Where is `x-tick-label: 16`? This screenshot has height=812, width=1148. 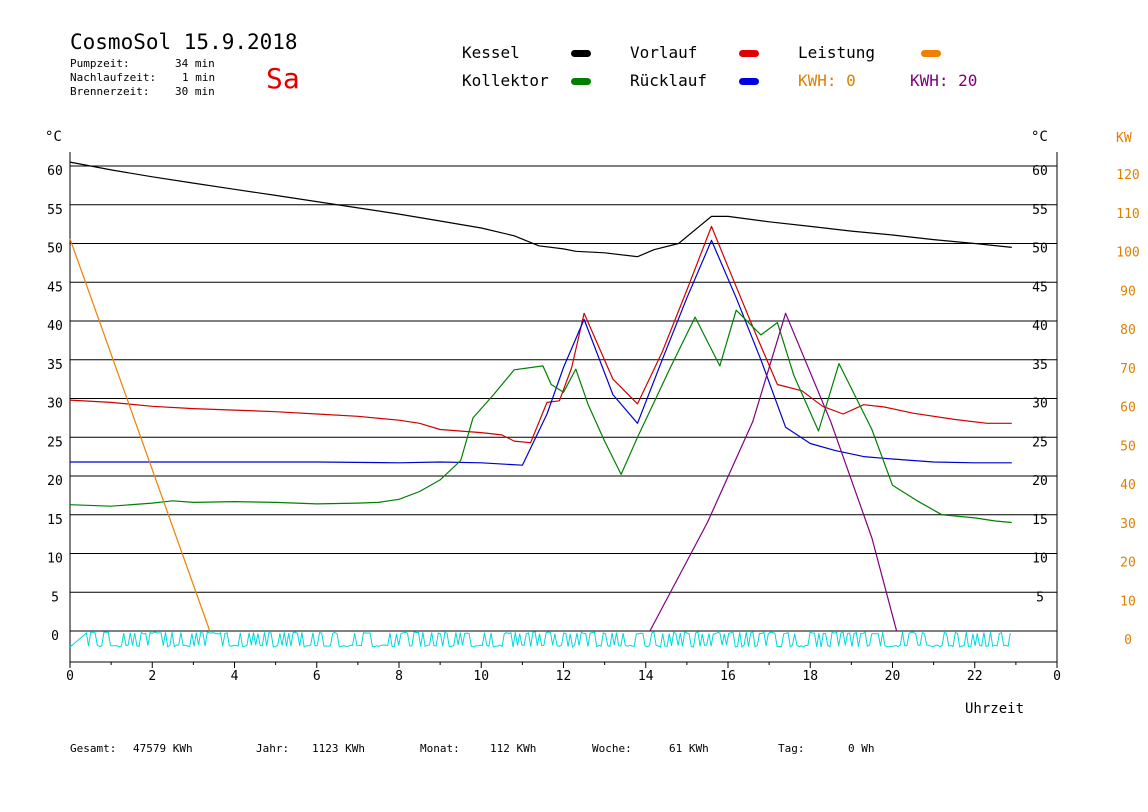 x-tick-label: 16 is located at coordinates (728, 676).